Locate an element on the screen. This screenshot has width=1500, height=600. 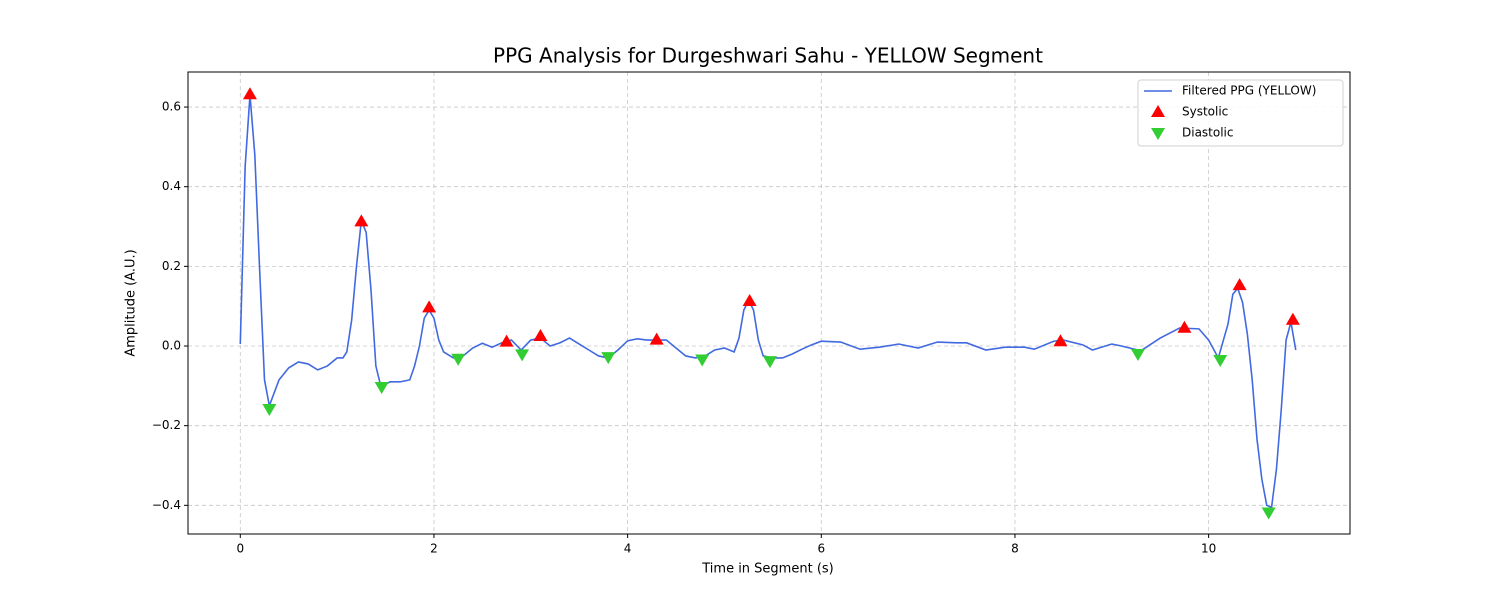
y-tick-label: −0.2 is located at coordinates (166, 425).